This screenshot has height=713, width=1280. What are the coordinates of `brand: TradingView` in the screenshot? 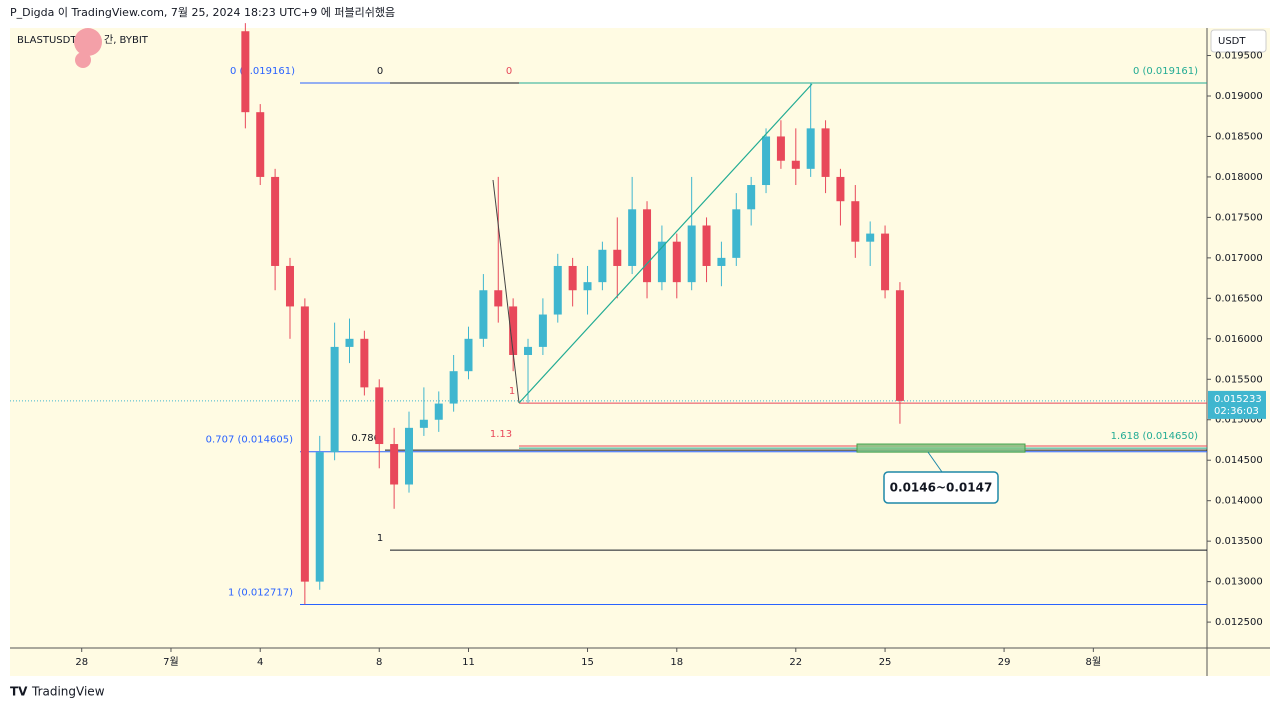 It's located at (68, 692).